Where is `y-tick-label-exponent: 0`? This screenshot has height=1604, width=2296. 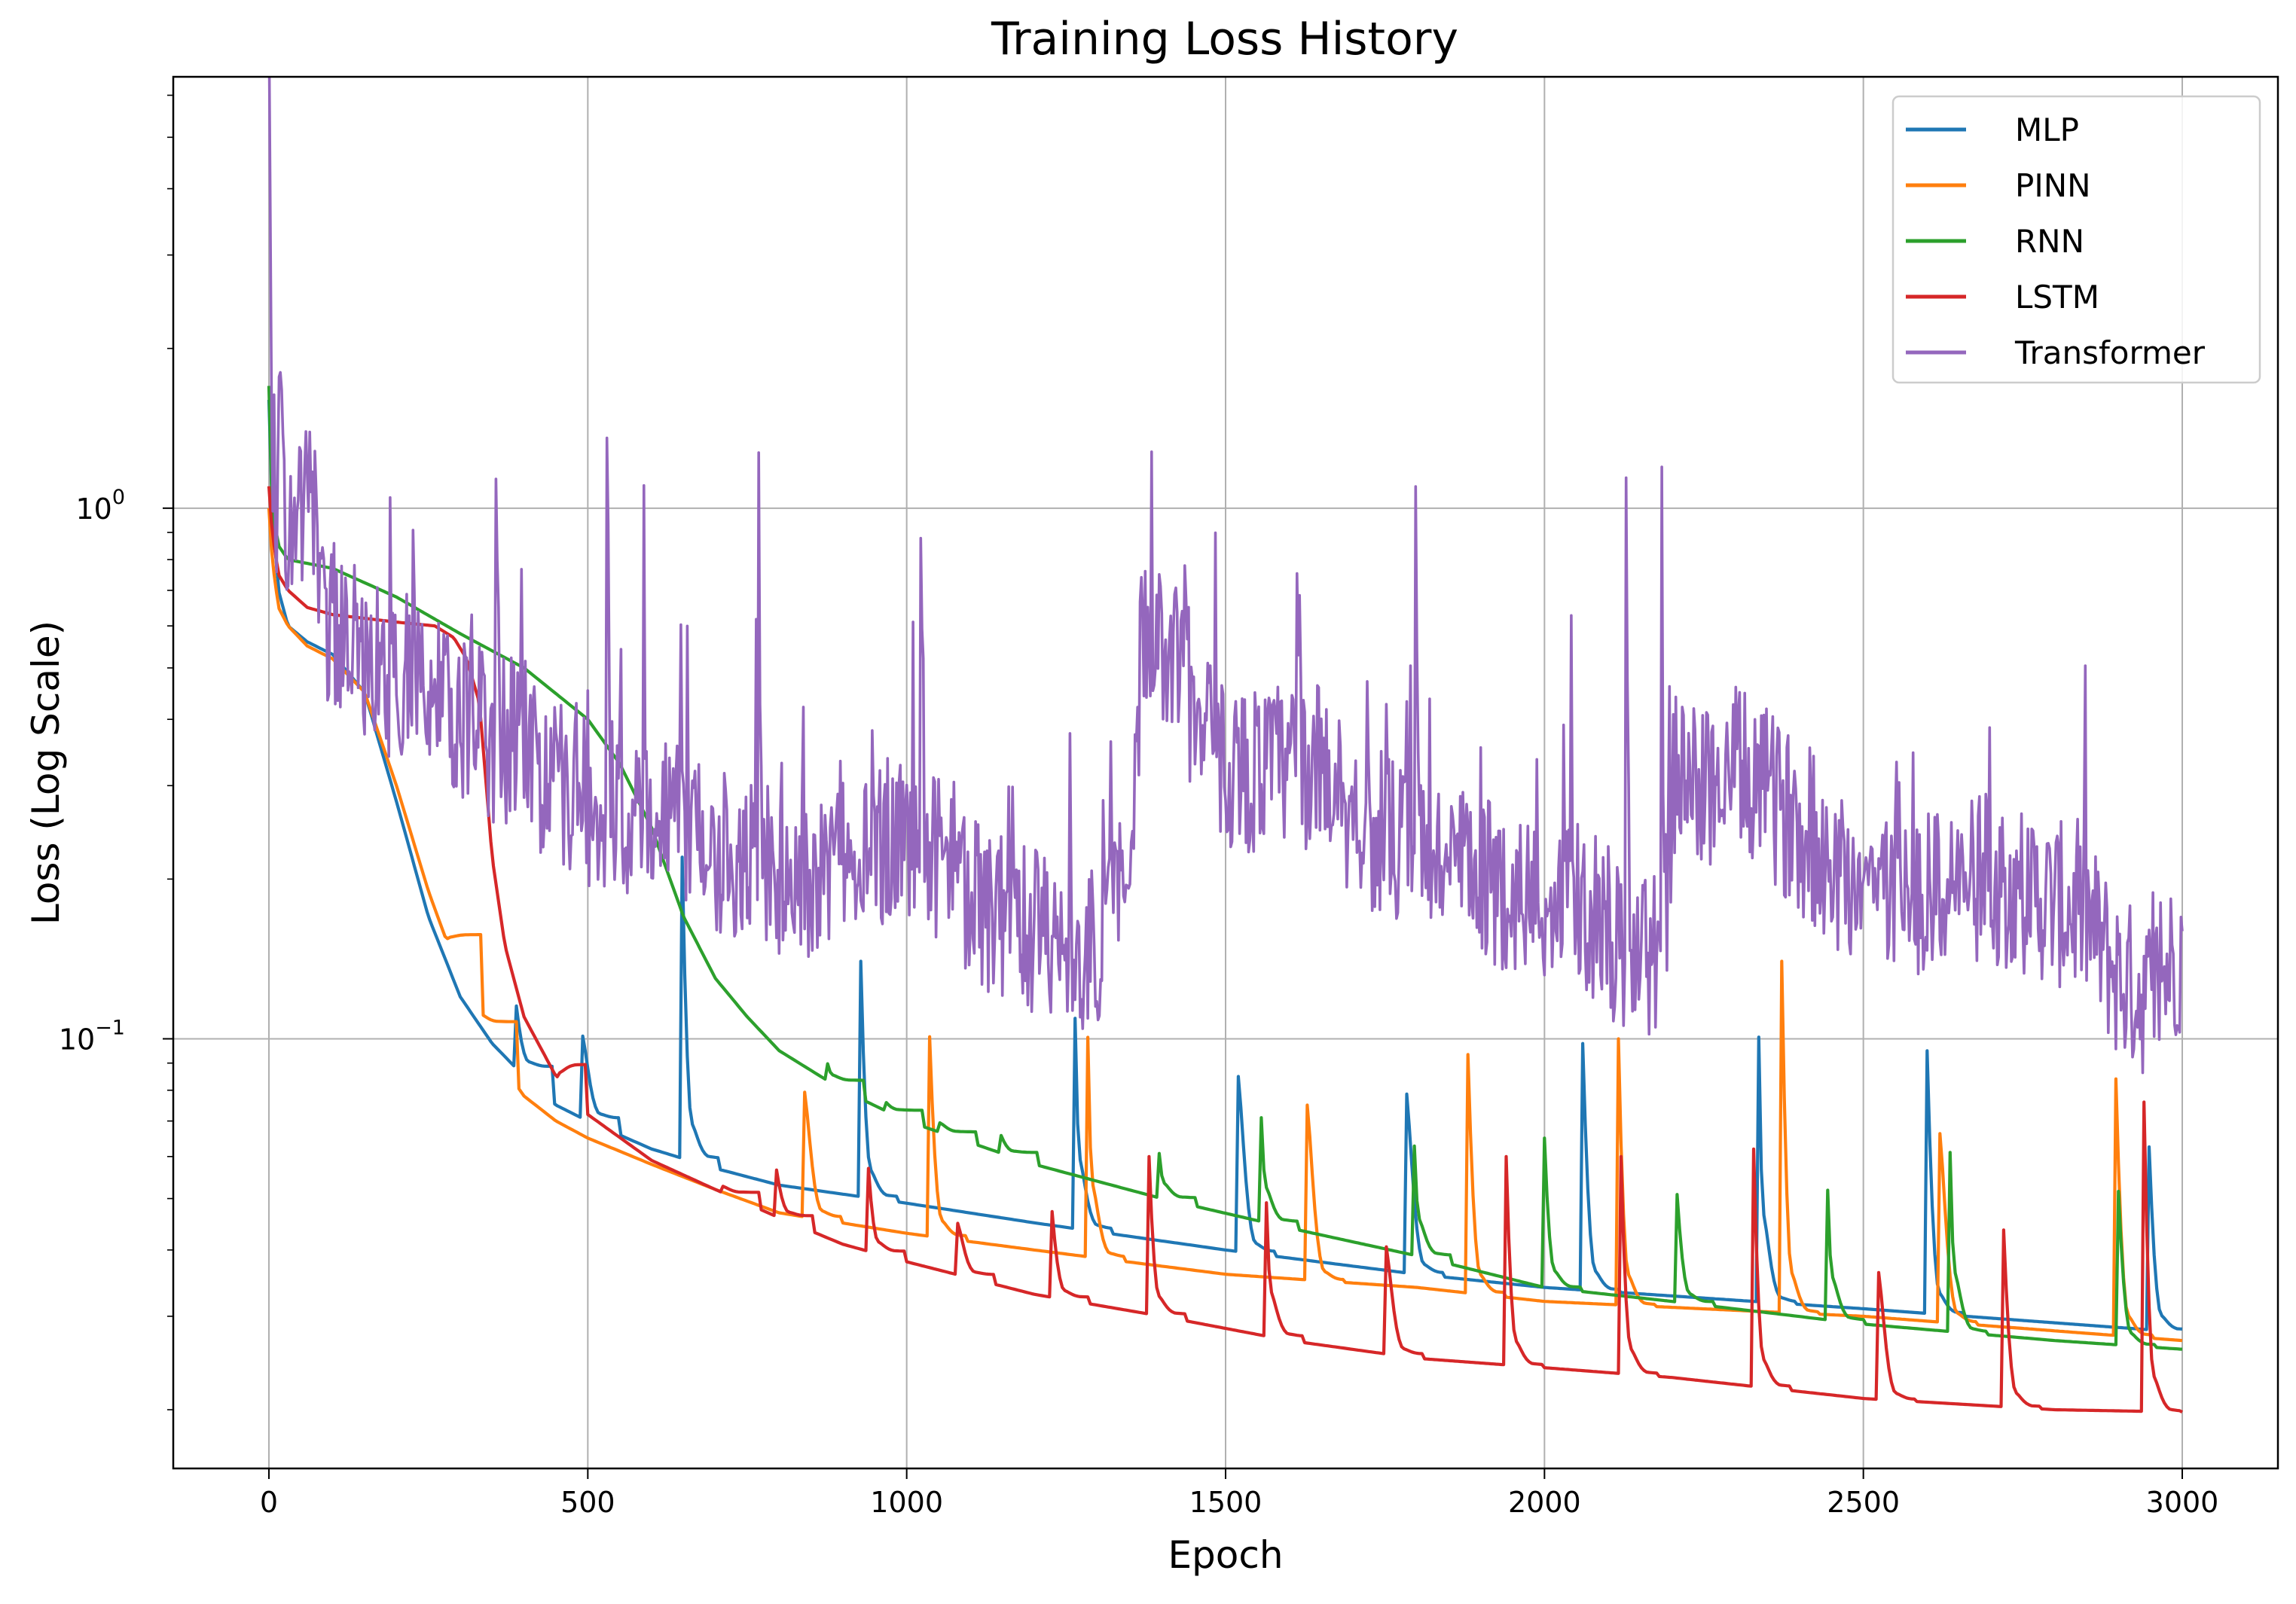
y-tick-label-exponent: 0 is located at coordinates (119, 497).